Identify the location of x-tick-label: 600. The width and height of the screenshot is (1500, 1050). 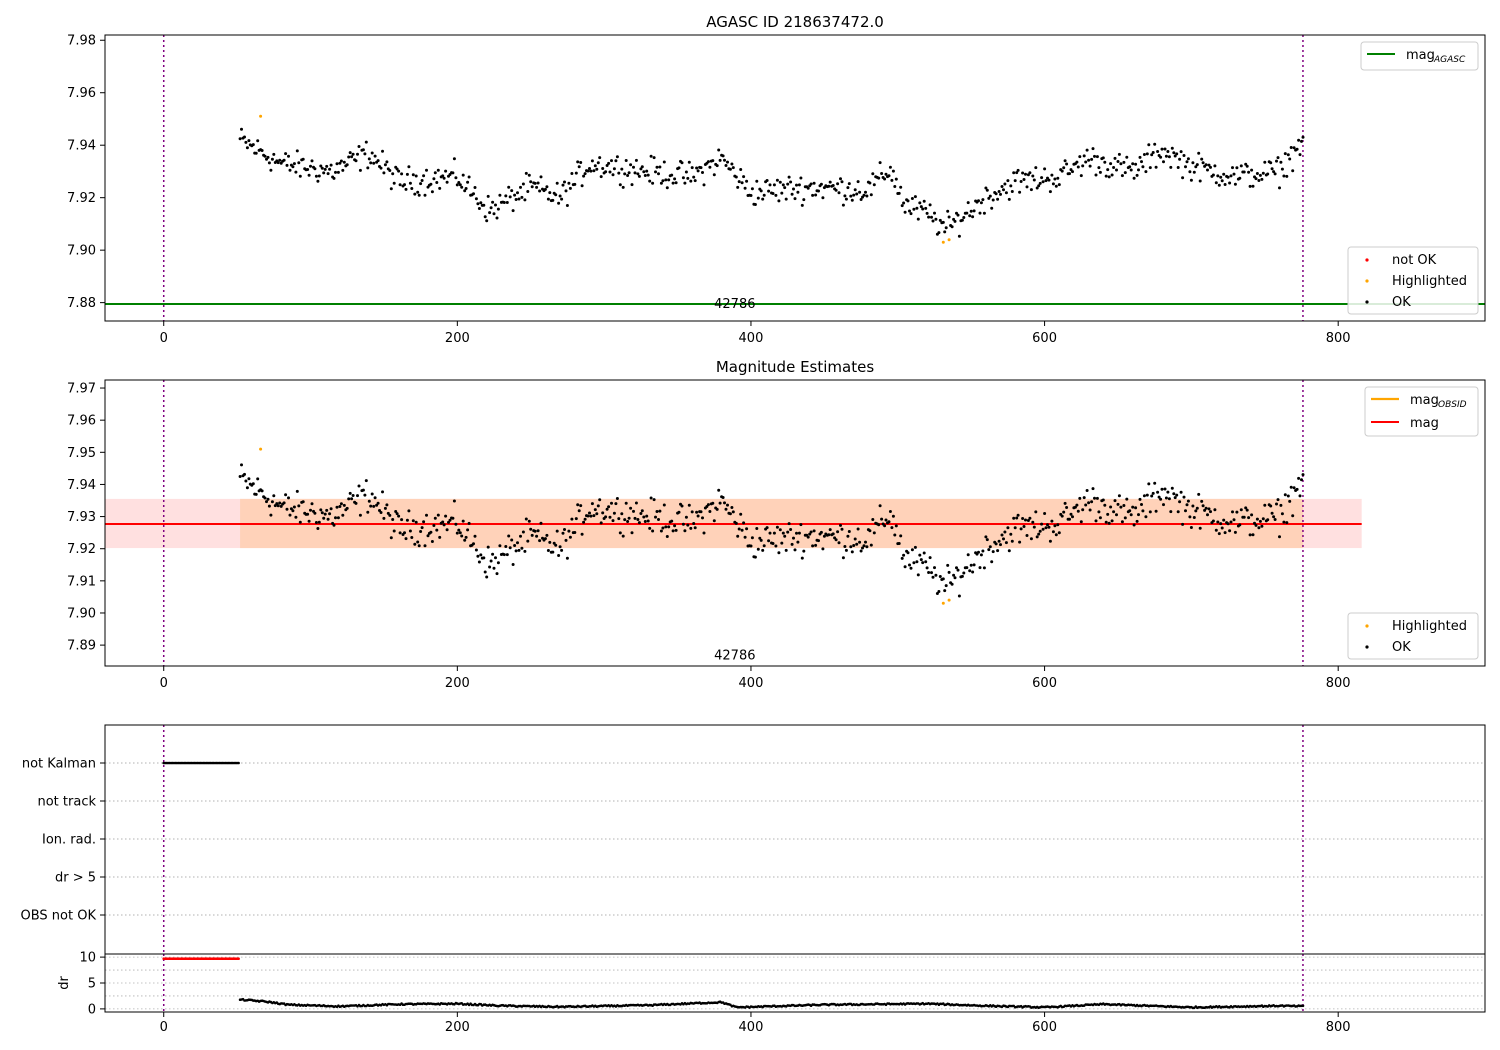
(1044, 338).